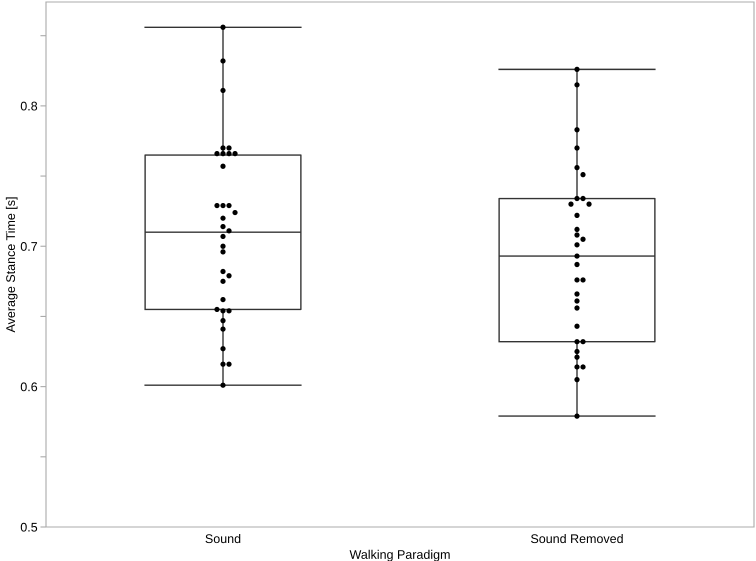  Describe the element at coordinates (29, 387) in the screenshot. I see `y-tick-label: 0.6` at that location.